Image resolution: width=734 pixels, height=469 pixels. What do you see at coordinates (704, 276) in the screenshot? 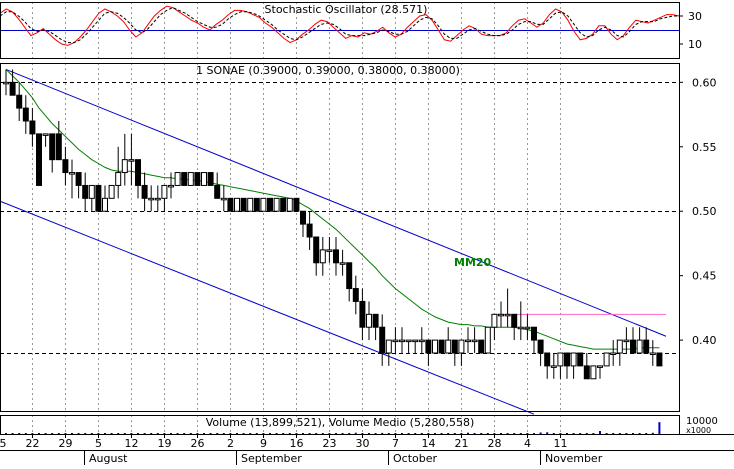
I see `price-y-tick-label: 0.45` at bounding box center [704, 276].